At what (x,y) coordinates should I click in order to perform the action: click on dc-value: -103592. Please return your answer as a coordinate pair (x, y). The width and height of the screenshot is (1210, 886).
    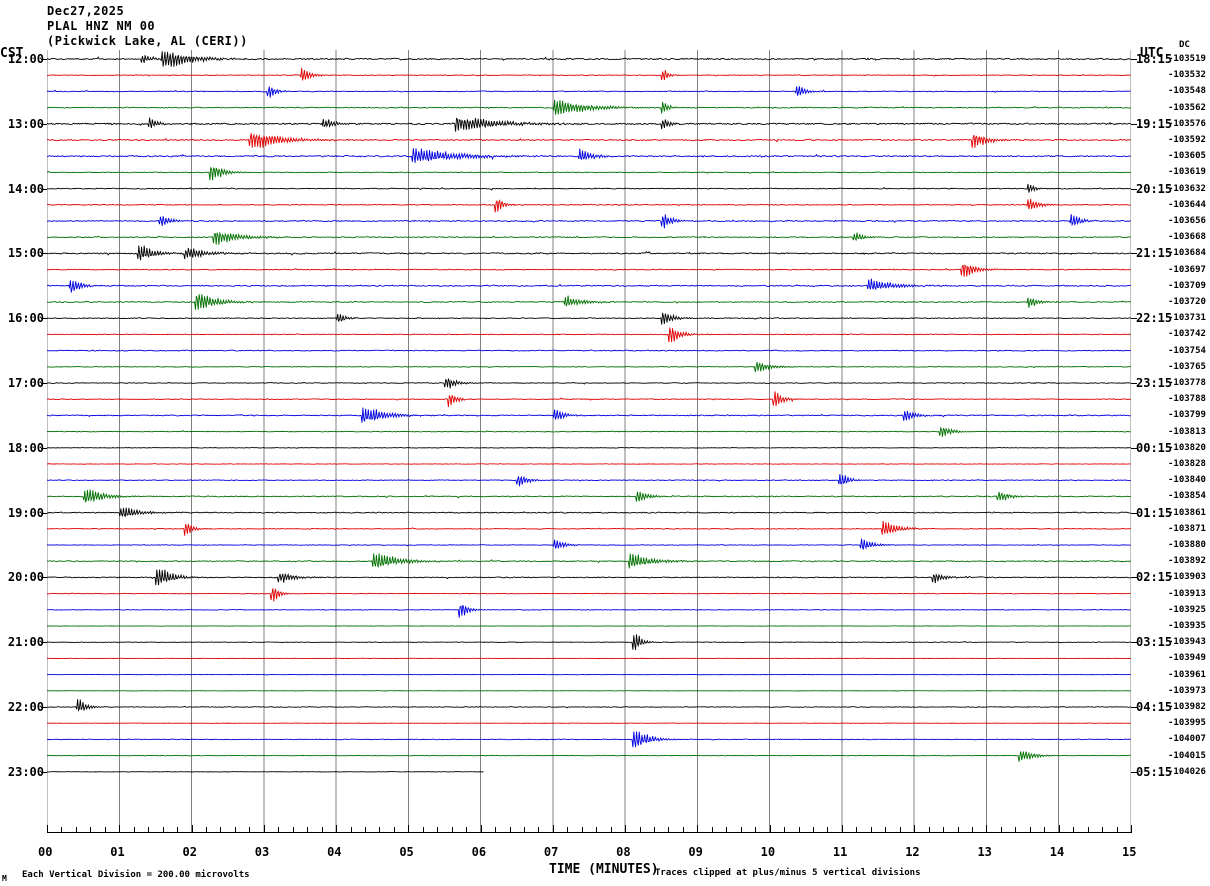
    Looking at the image, I should click on (1187, 140).